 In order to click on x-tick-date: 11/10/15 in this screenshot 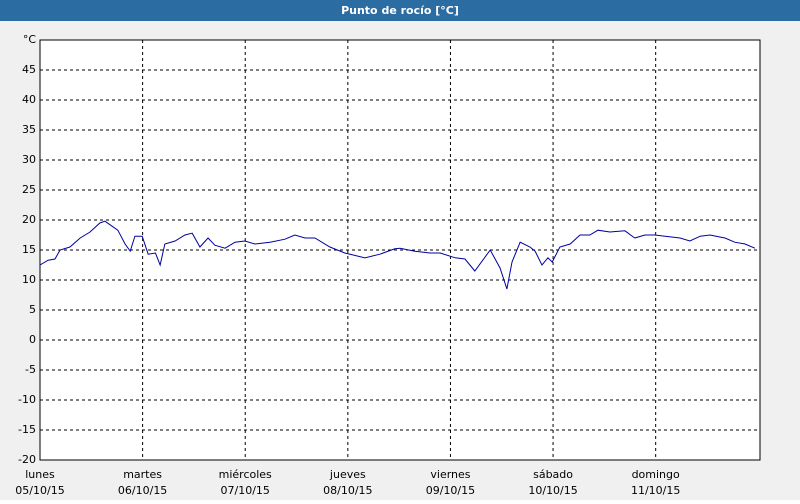, I will do `click(655, 490)`.